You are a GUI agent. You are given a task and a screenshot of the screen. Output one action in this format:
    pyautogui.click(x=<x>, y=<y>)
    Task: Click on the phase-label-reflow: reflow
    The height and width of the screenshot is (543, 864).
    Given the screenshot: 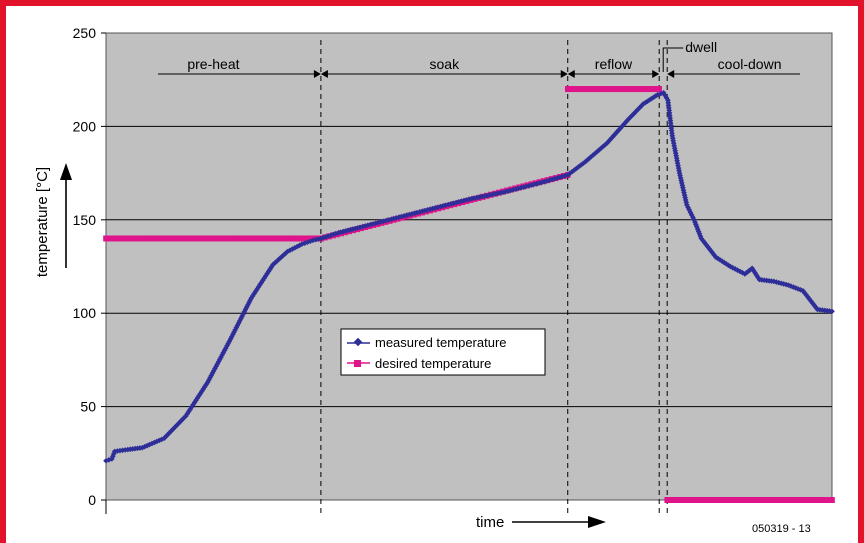 What is the action you would take?
    pyautogui.click(x=614, y=64)
    